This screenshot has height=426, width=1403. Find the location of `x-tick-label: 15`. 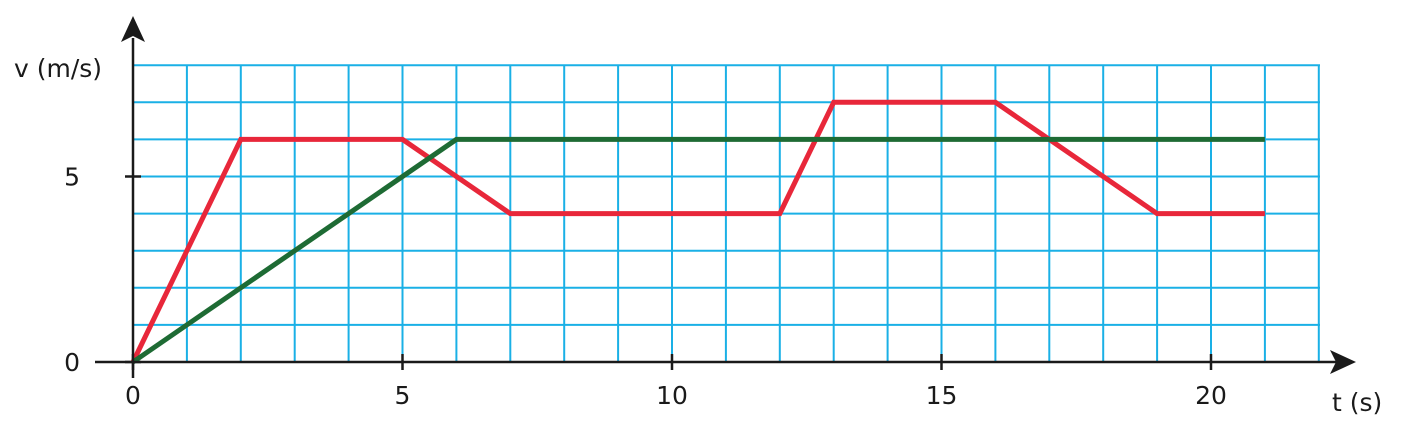

x-tick-label: 15 is located at coordinates (942, 395).